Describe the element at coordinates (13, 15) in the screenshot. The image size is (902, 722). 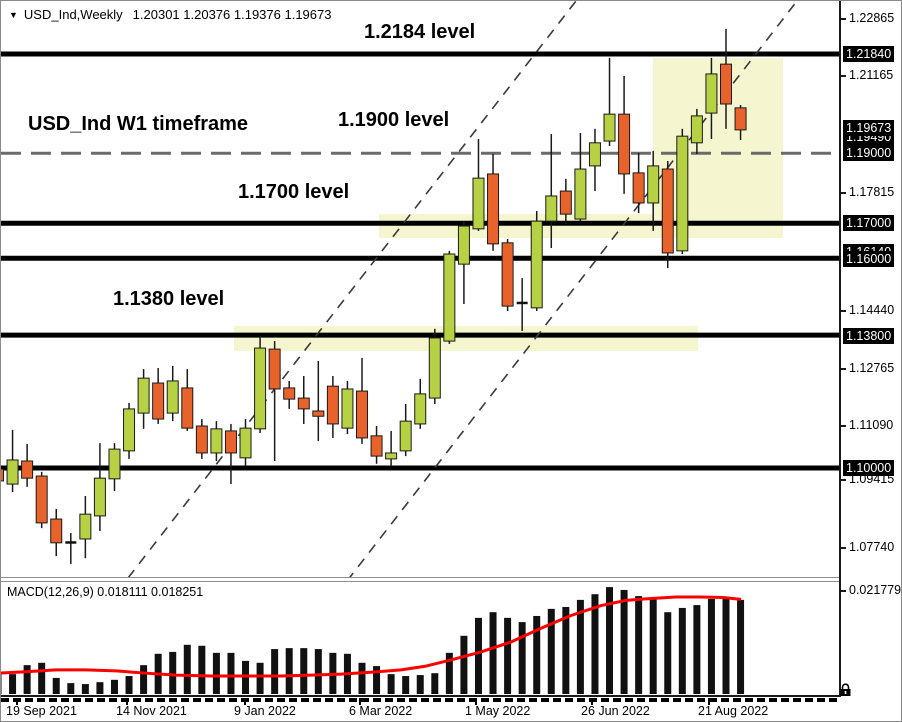
I see `collapse-triangle-icon: ▼` at that location.